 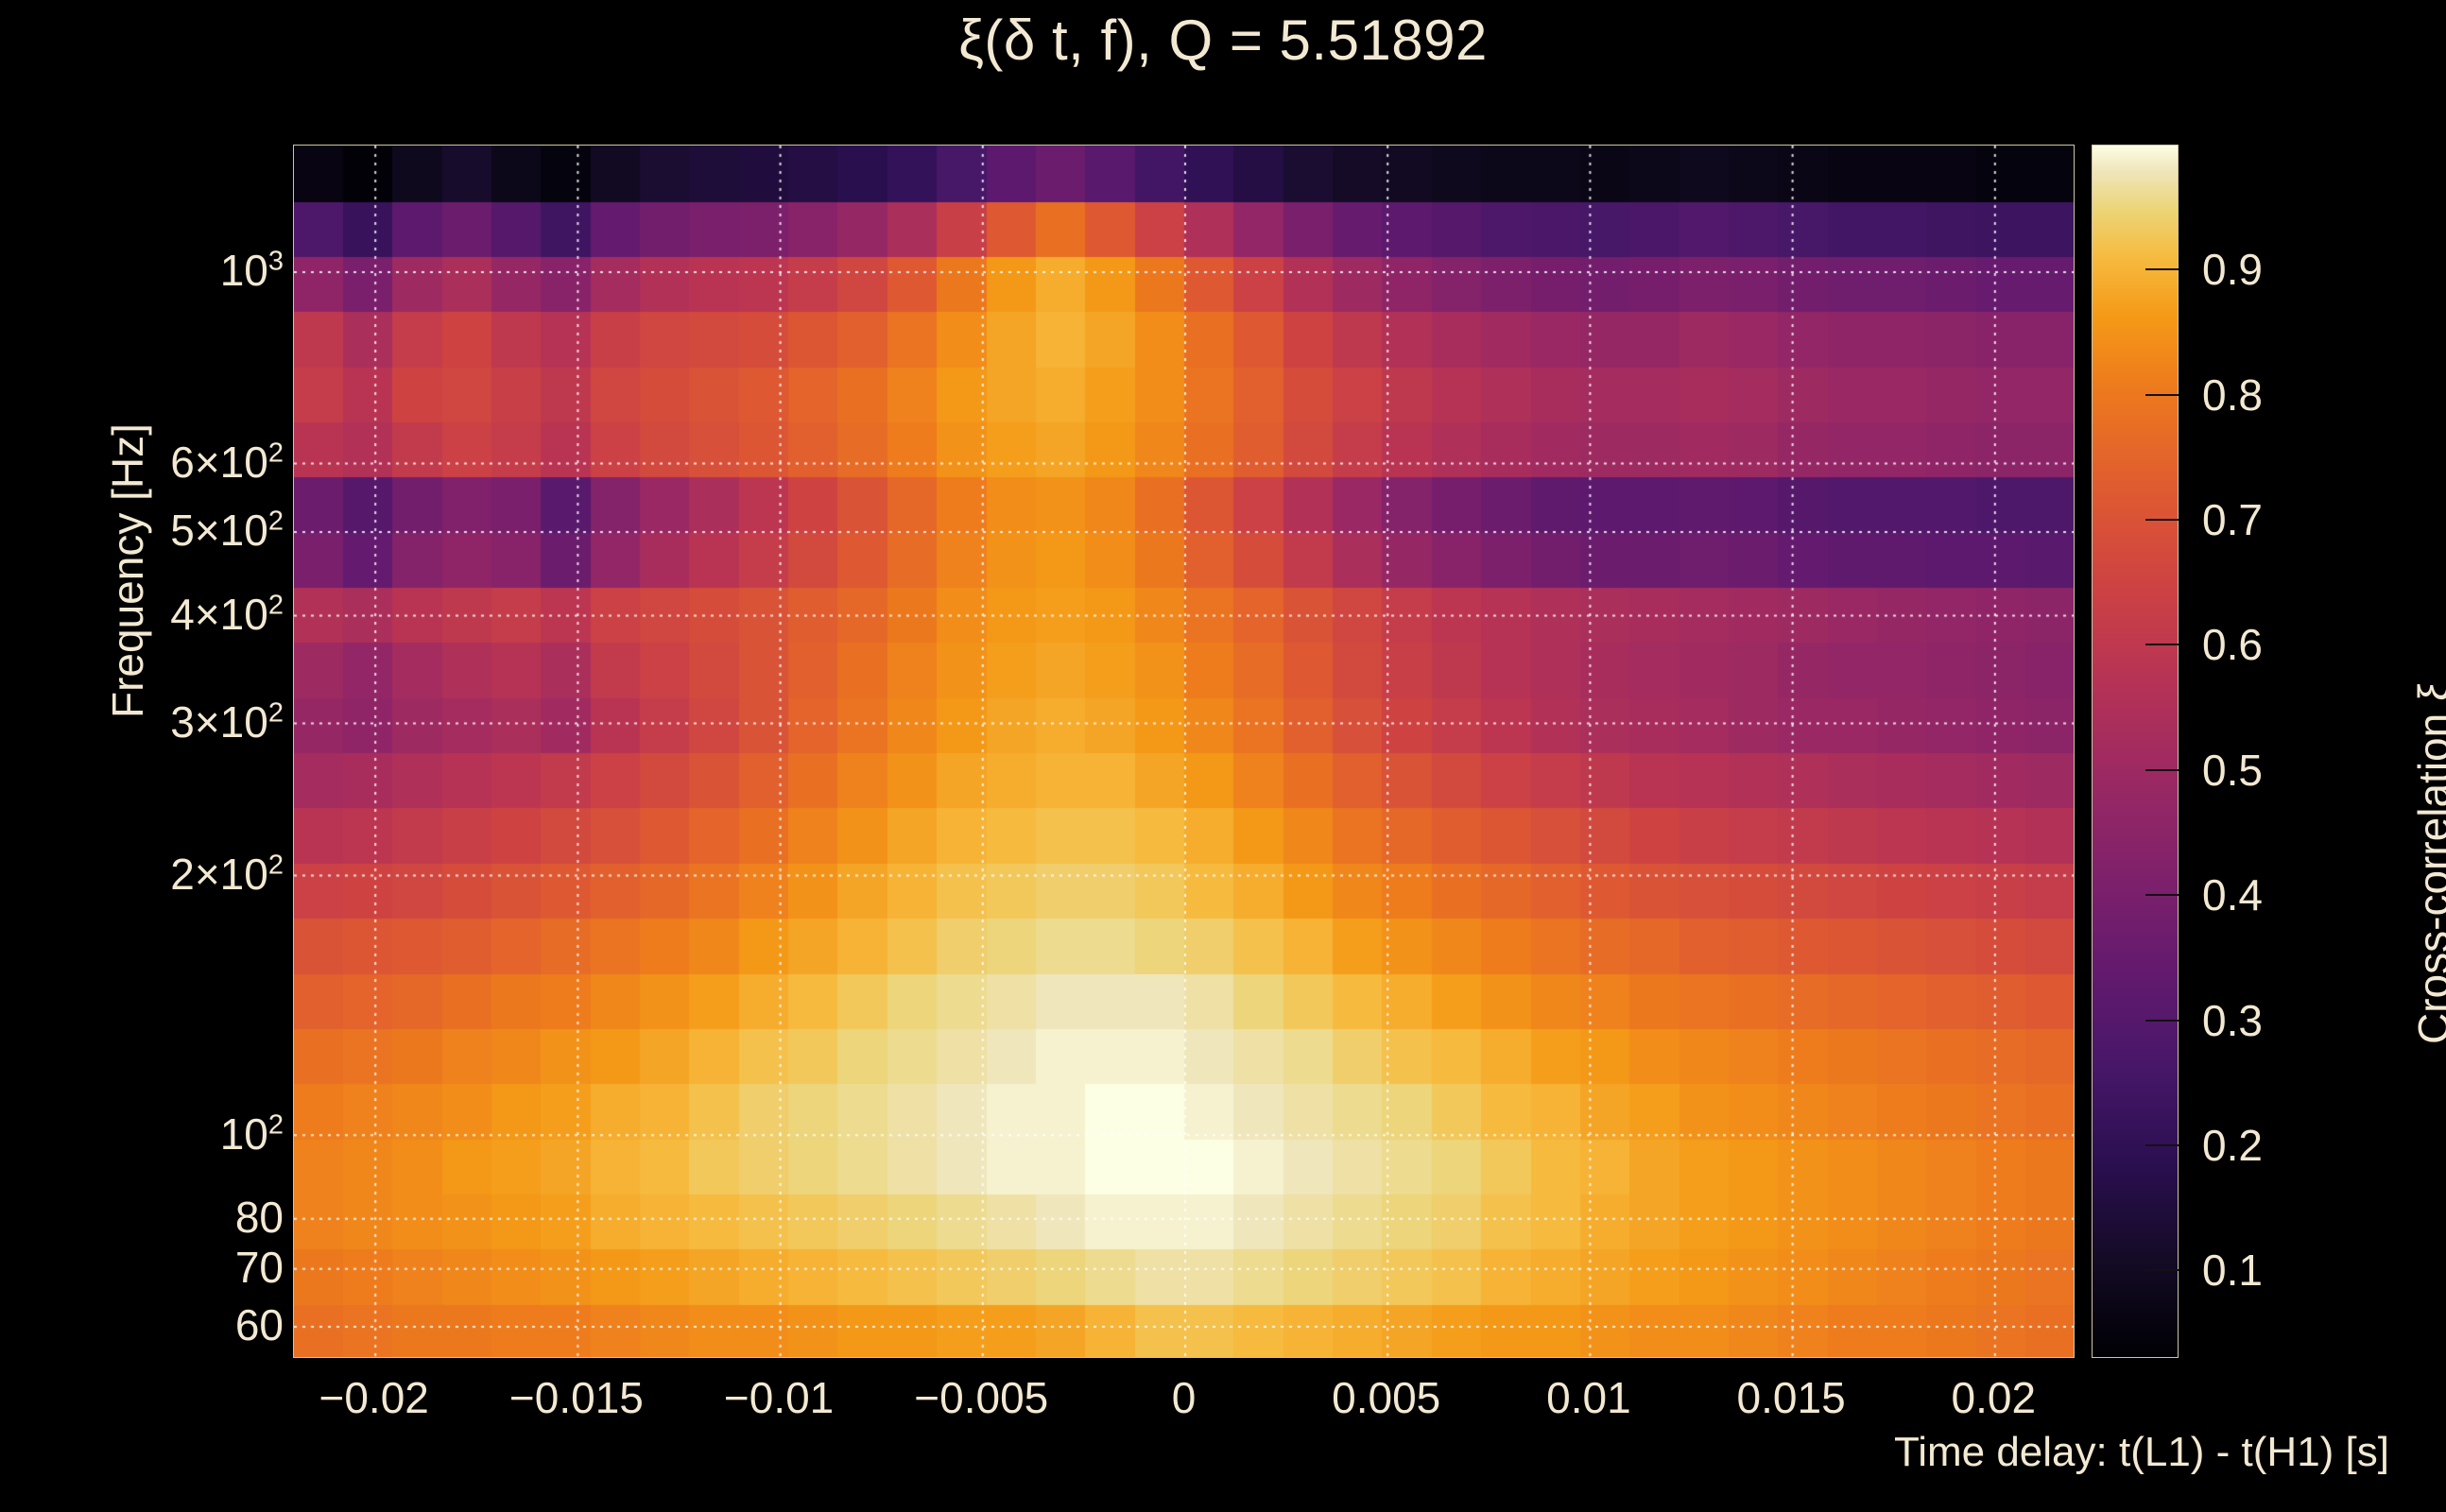 What do you see at coordinates (2232, 645) in the screenshot?
I see `colorbar-tick-label: 0.6` at bounding box center [2232, 645].